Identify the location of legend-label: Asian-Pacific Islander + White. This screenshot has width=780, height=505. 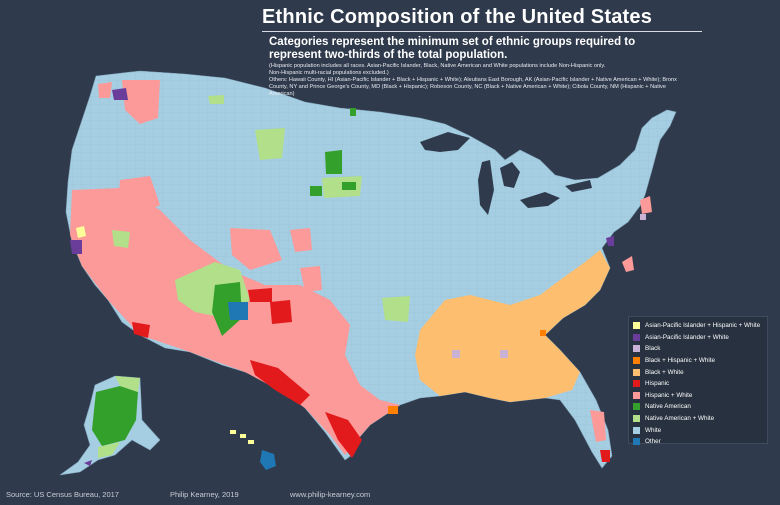
(687, 337).